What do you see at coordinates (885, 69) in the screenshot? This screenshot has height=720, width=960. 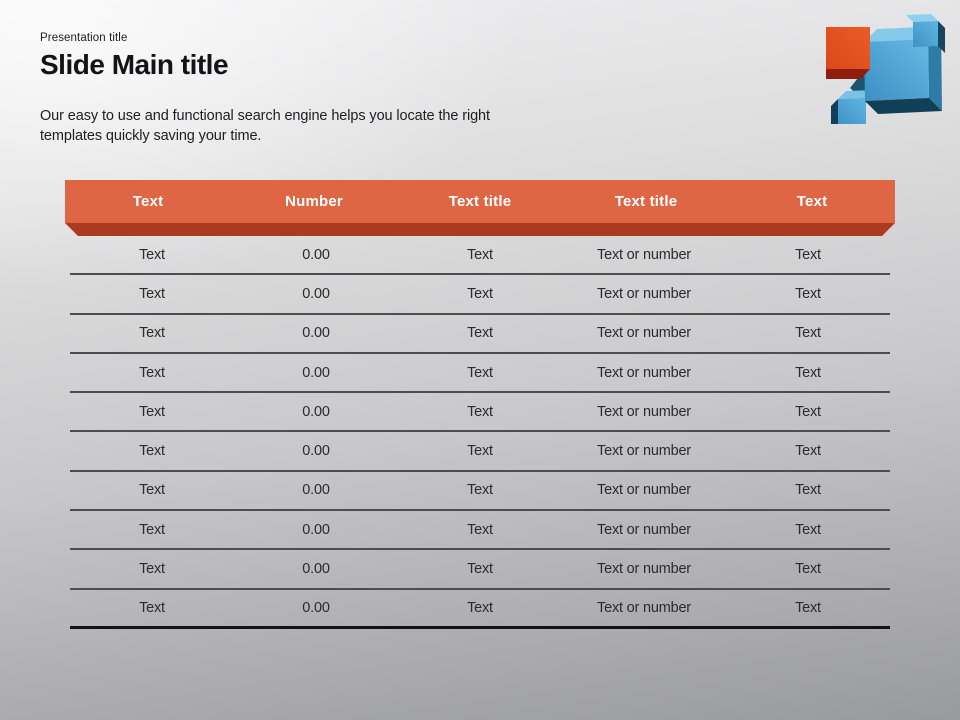 I see `cubes-logo-icon` at bounding box center [885, 69].